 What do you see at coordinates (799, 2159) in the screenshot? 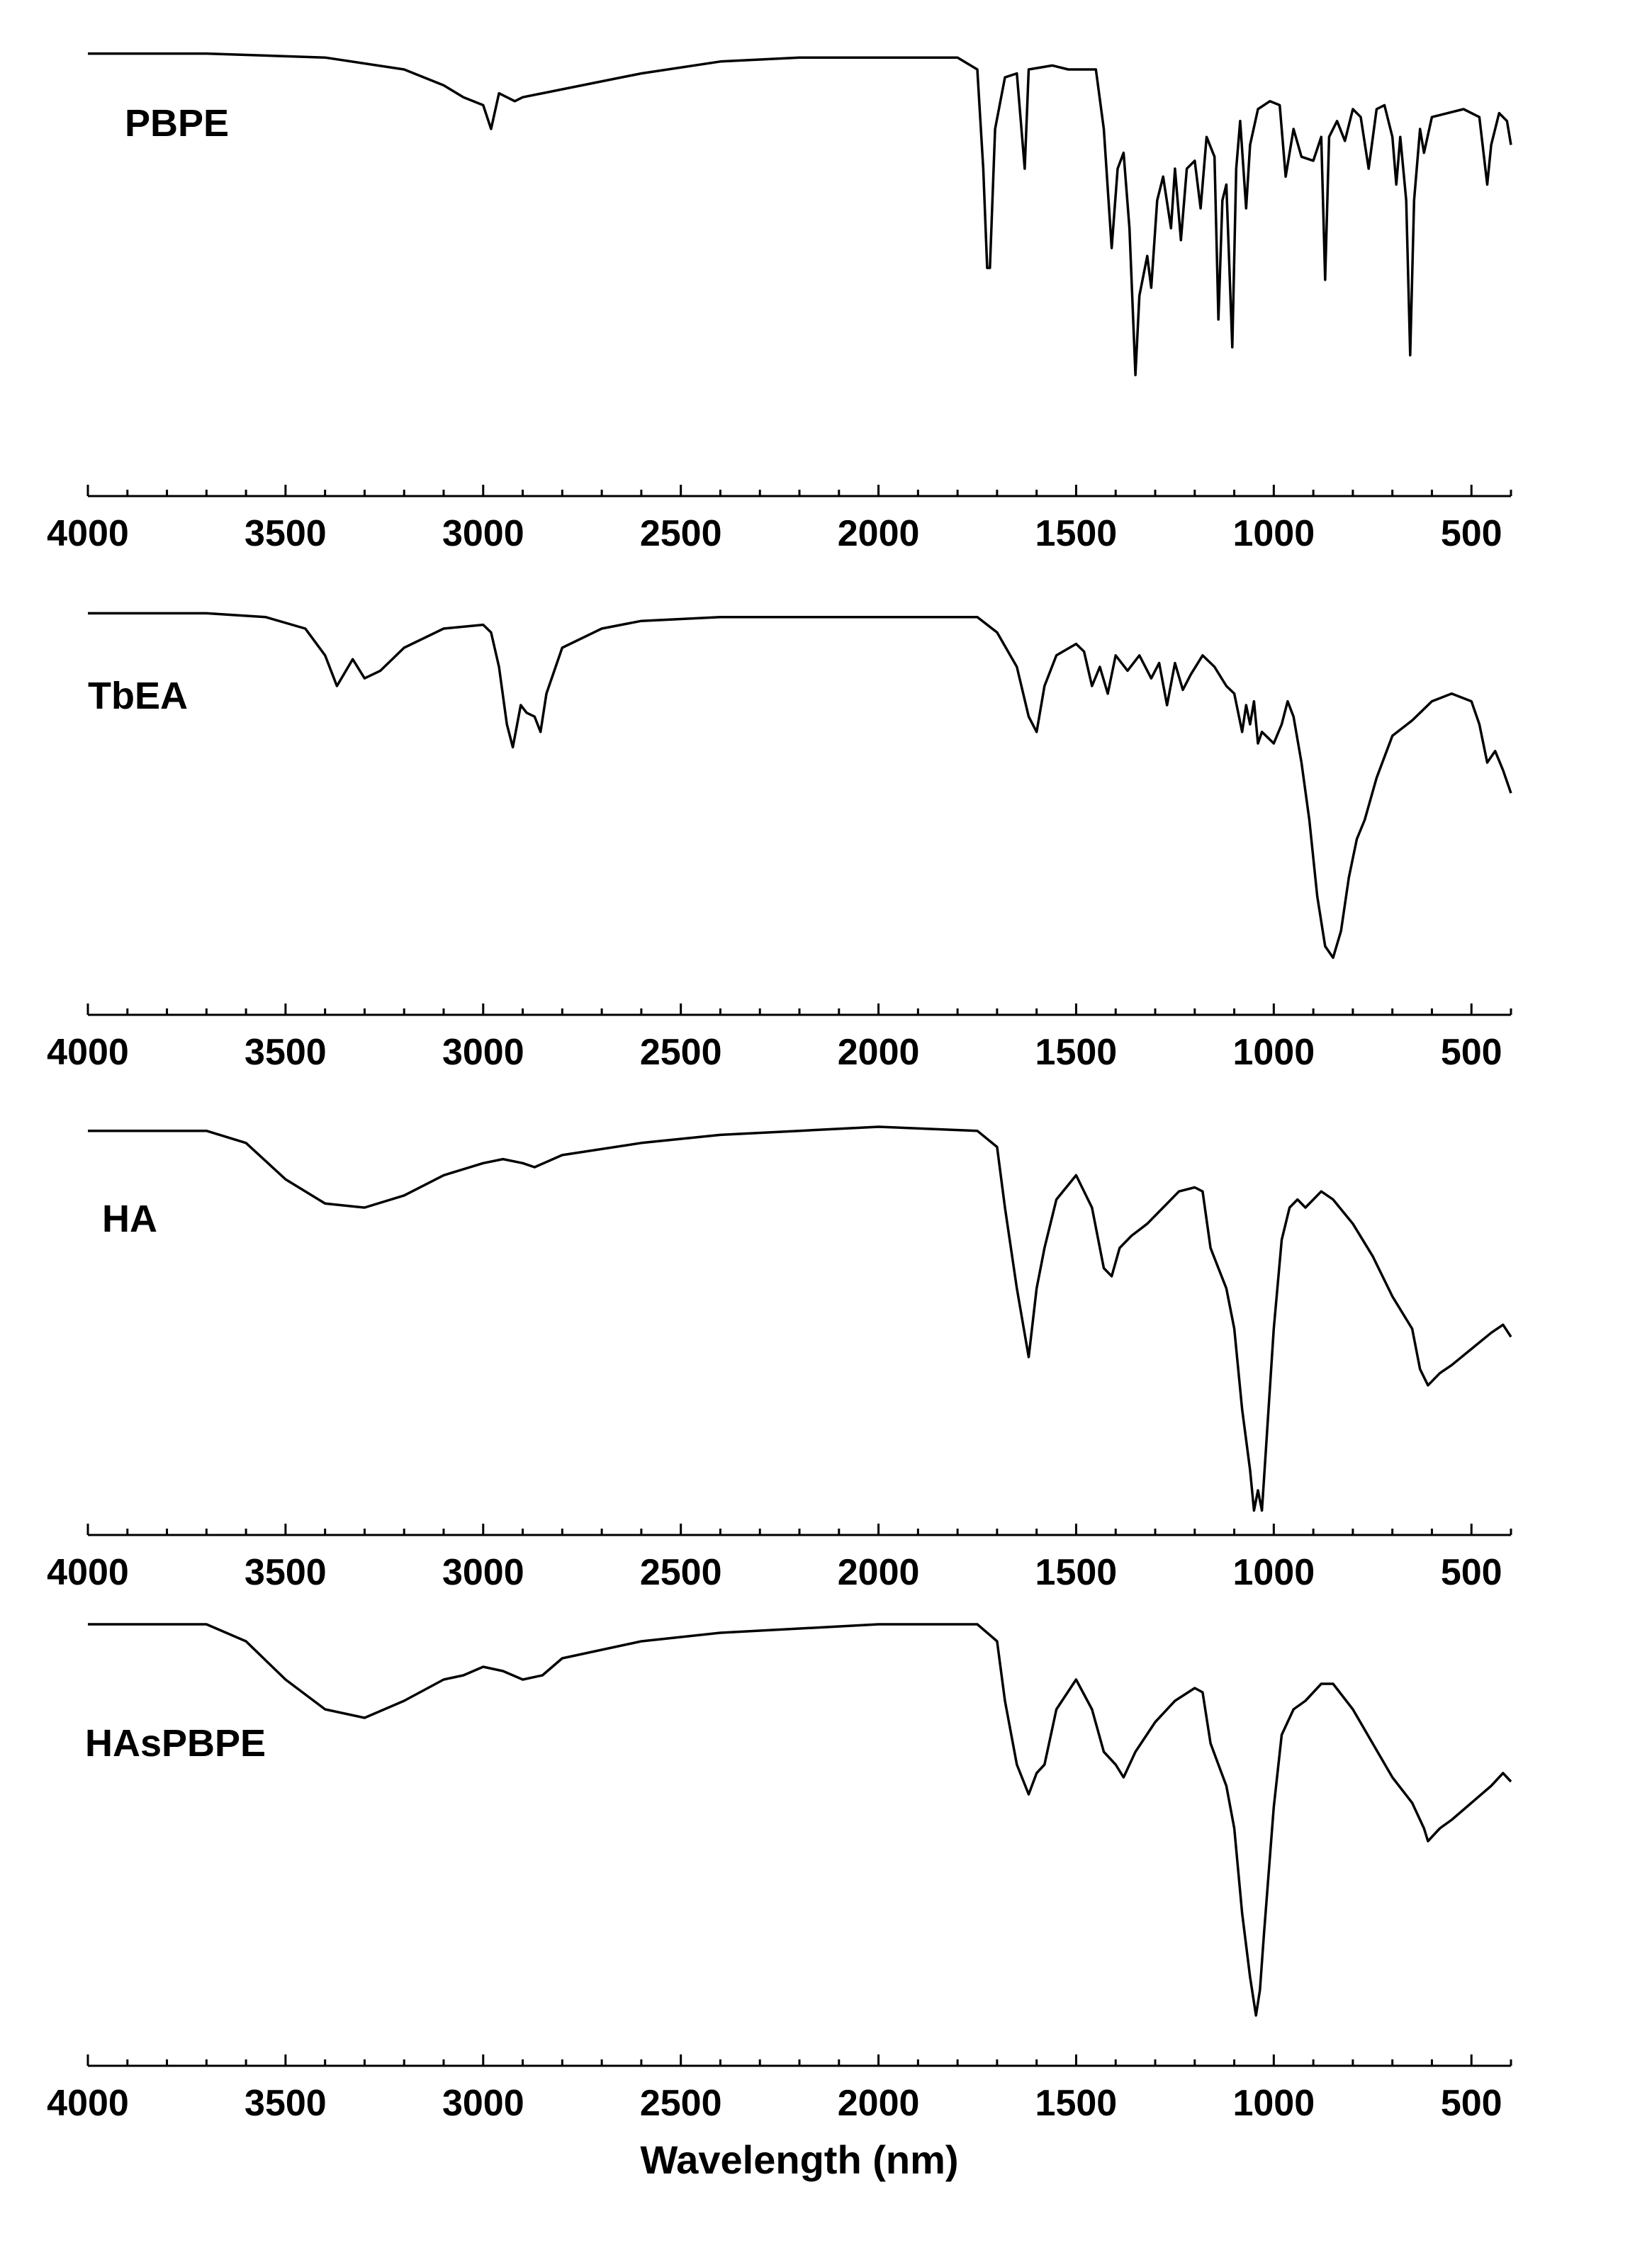
I see `x-axis-title: Wavelength (nm)` at bounding box center [799, 2159].